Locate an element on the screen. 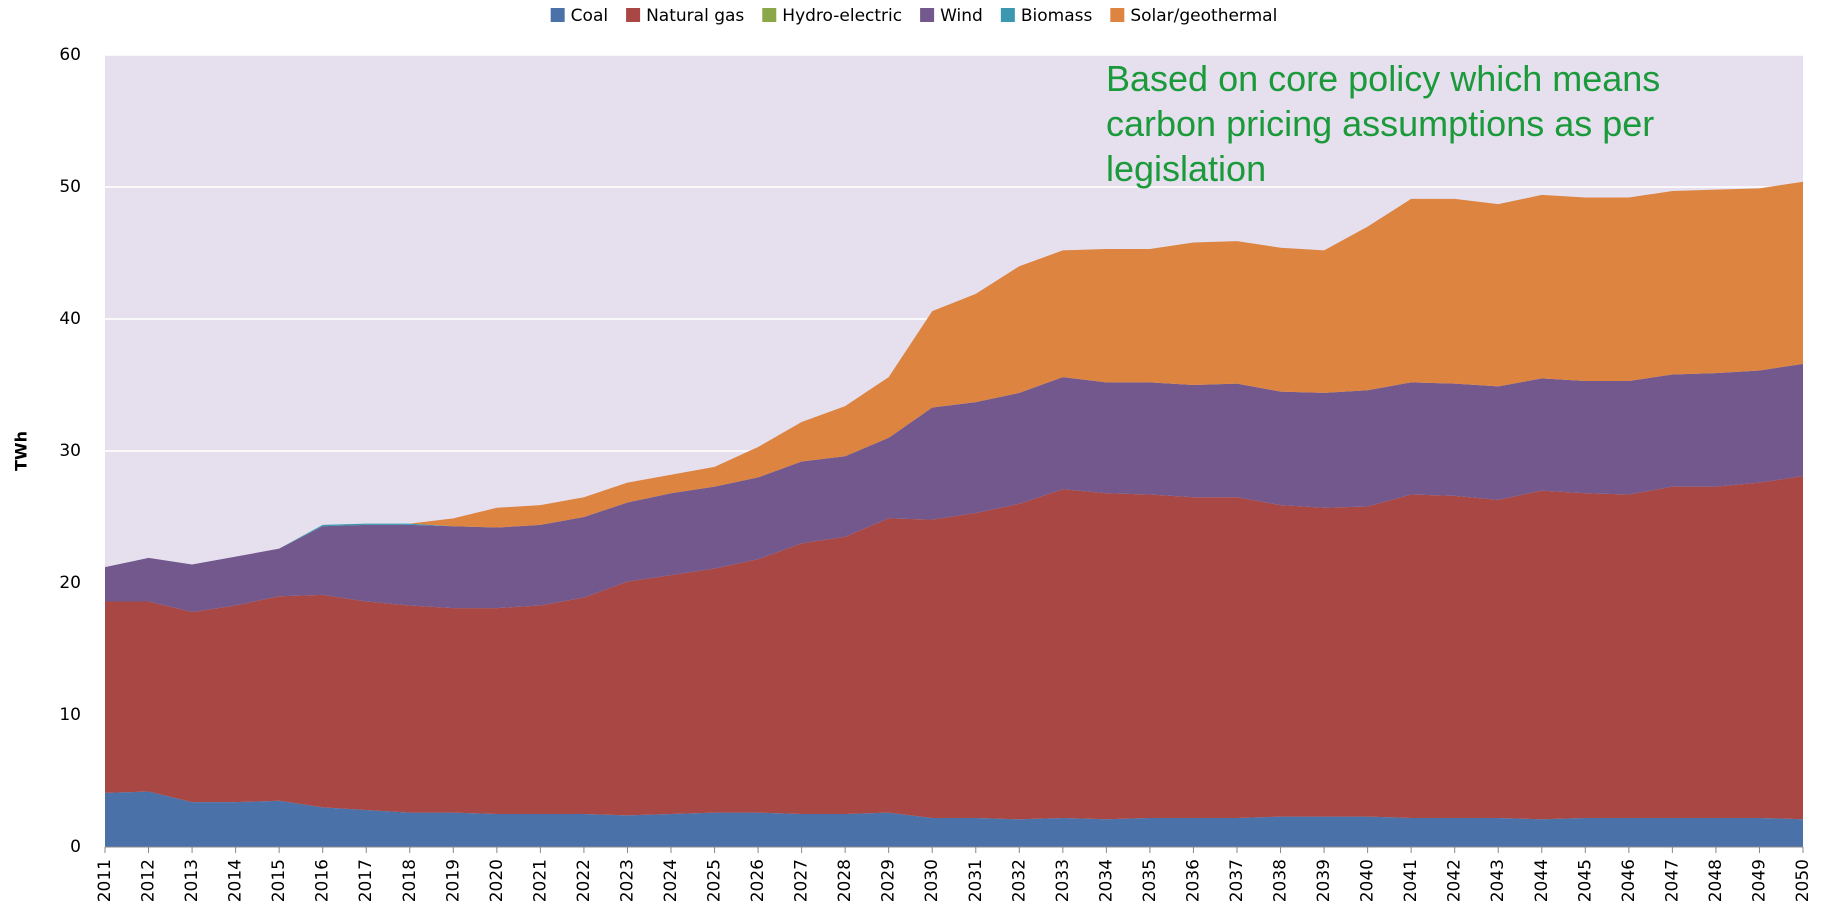  y-axis-label: TWh is located at coordinates (21, 451).